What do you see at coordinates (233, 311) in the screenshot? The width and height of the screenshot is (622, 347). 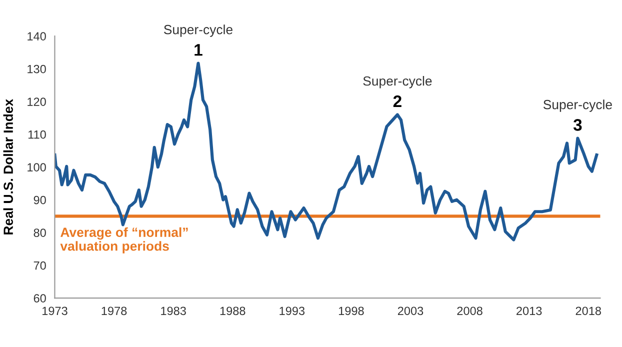 I see `x-tick-label: 1988` at bounding box center [233, 311].